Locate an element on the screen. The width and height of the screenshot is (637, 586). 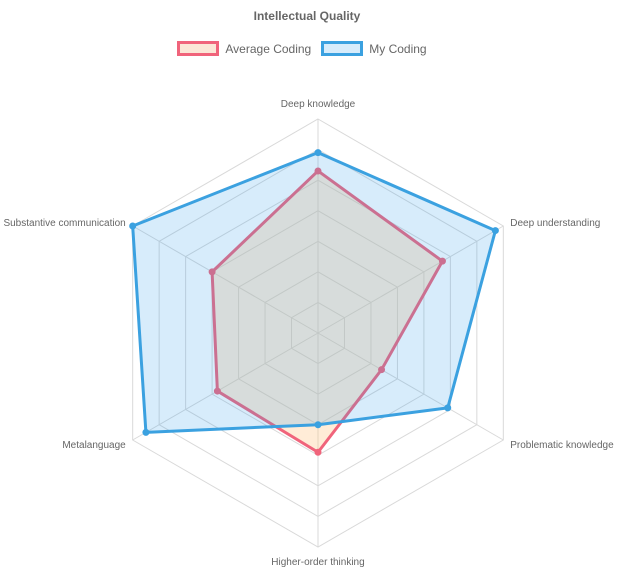
axis-label-substantive-communication: Substantive communication is located at coordinates (64, 223).